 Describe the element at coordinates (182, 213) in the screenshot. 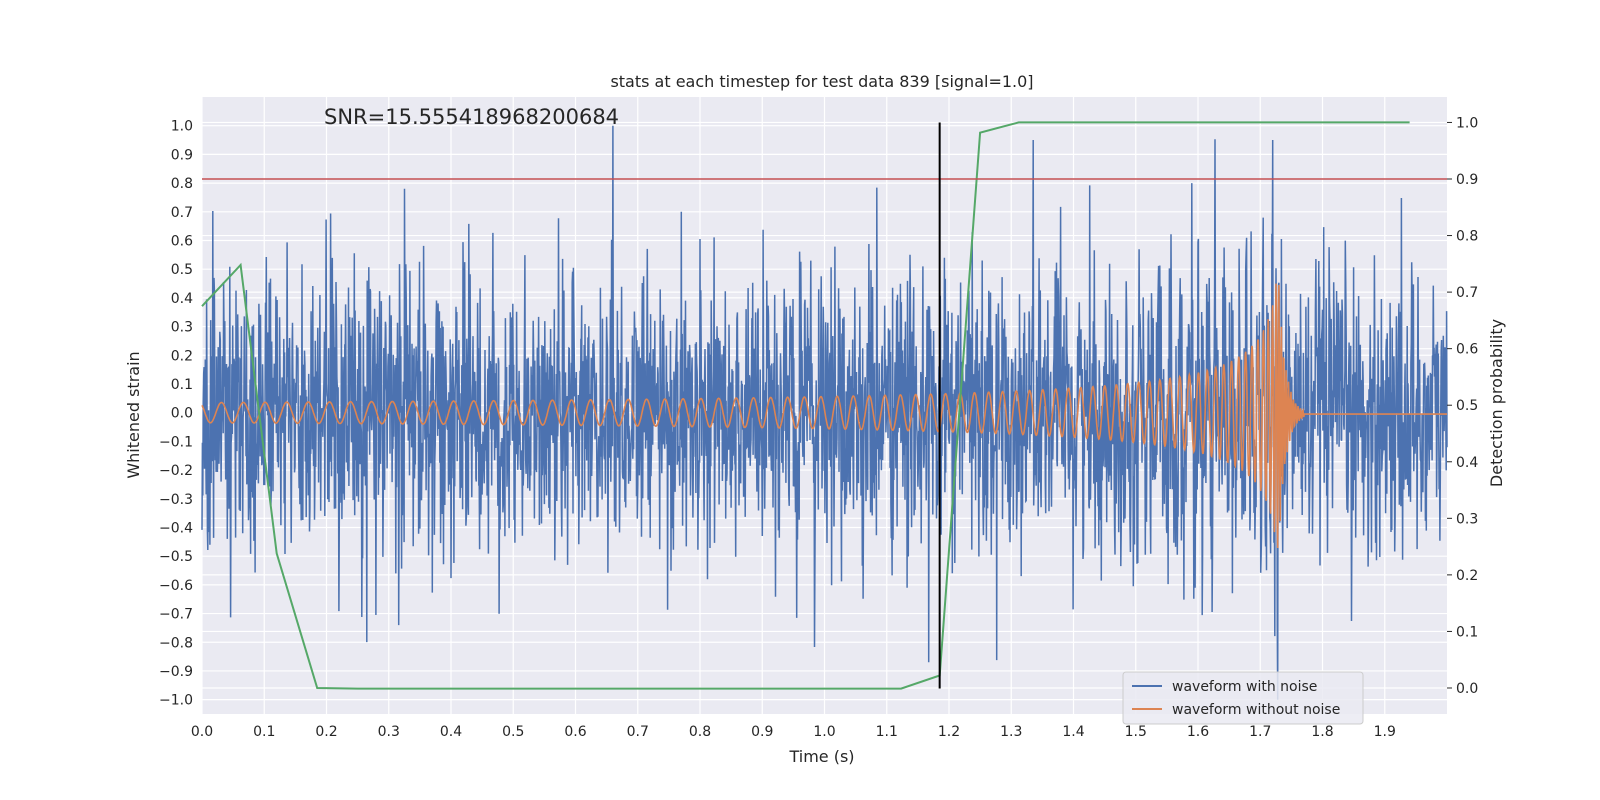

I see `y-tick-label: 0.7` at that location.